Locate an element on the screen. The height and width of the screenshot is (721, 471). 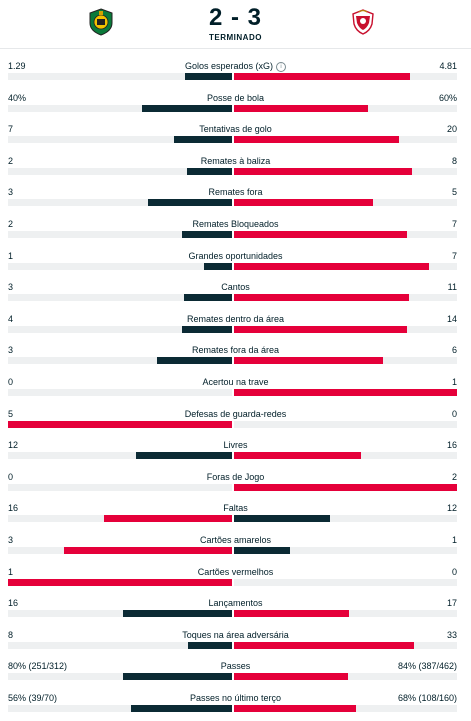
away-stat-value: 17 is located at coordinates (451, 603).